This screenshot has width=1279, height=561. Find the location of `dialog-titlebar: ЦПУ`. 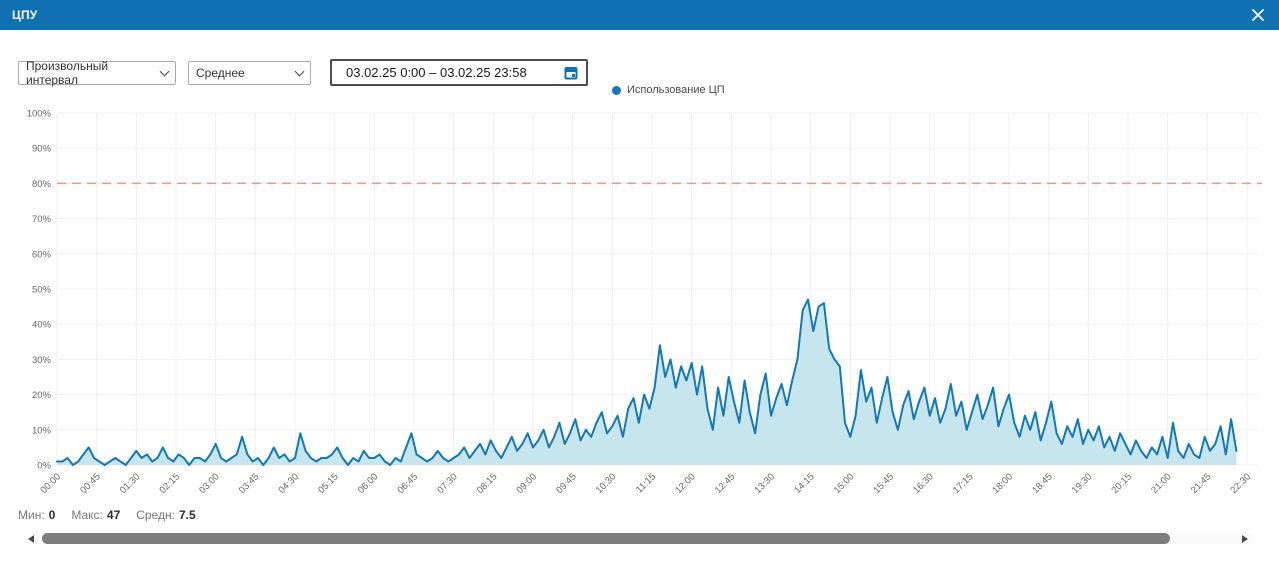

dialog-titlebar: ЦПУ is located at coordinates (639, 15).